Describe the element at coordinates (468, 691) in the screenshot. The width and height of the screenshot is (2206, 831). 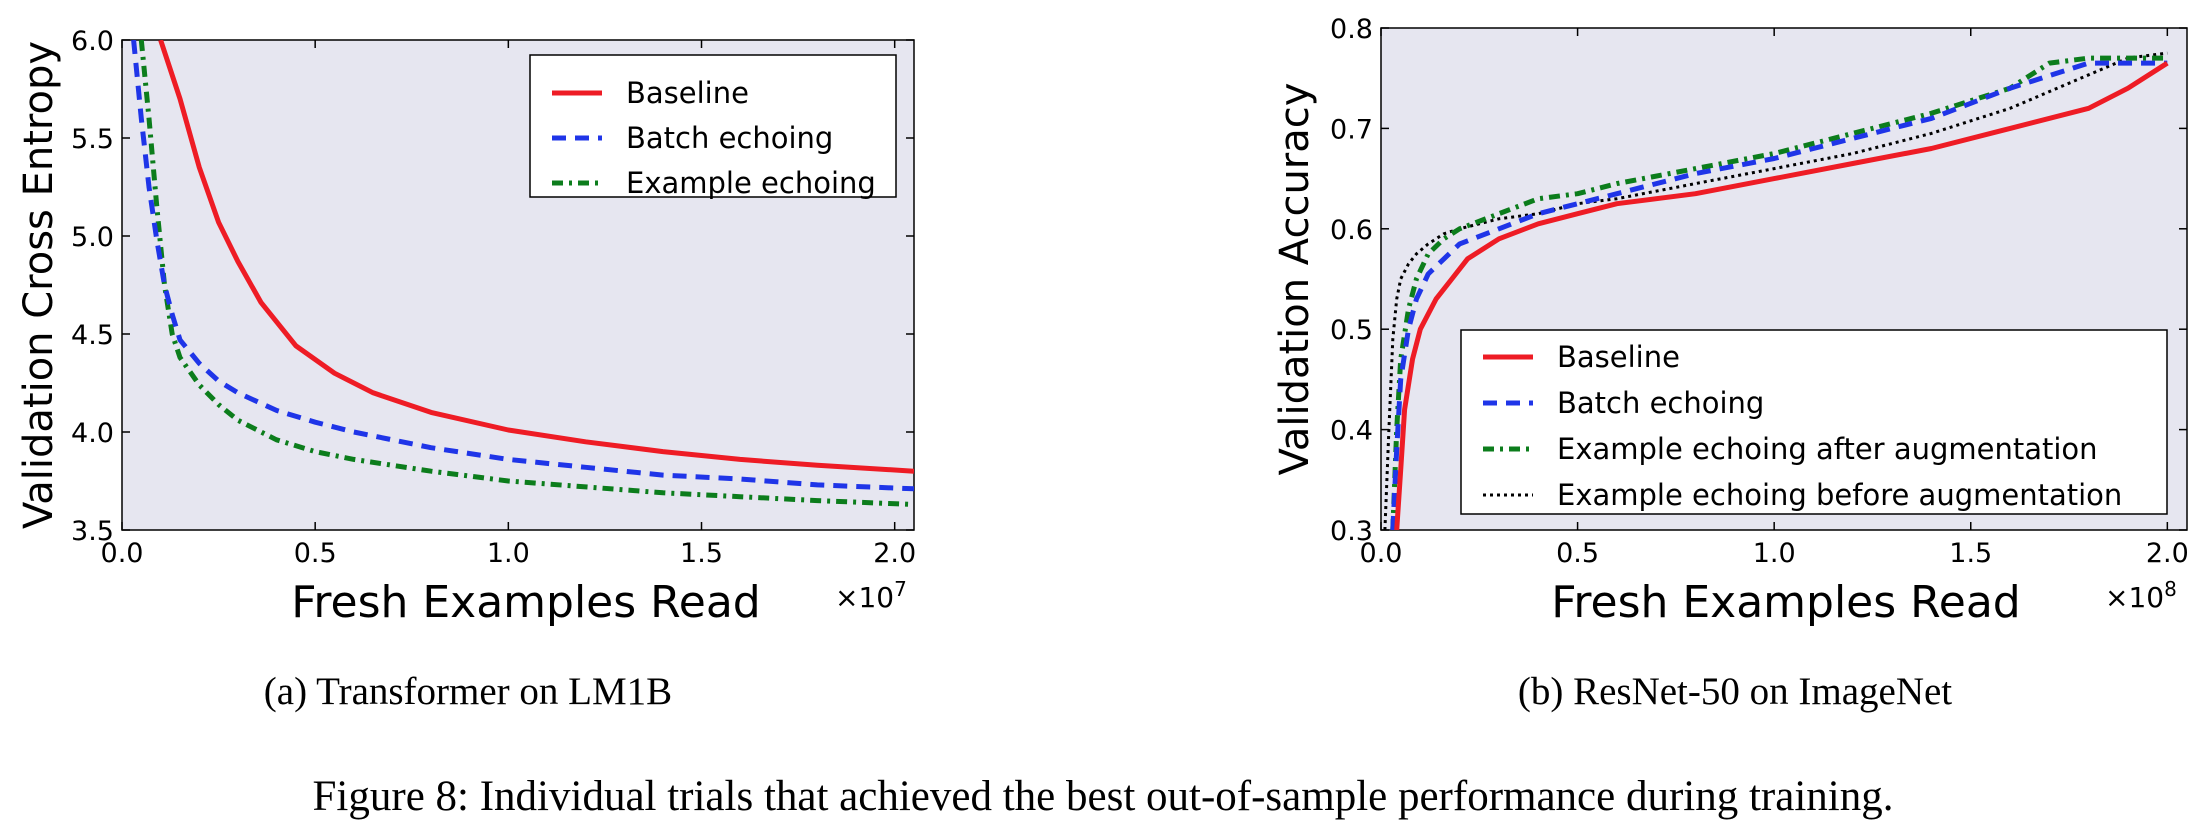
I see `plot-a-caption: (a) Transformer on LM1B` at that location.